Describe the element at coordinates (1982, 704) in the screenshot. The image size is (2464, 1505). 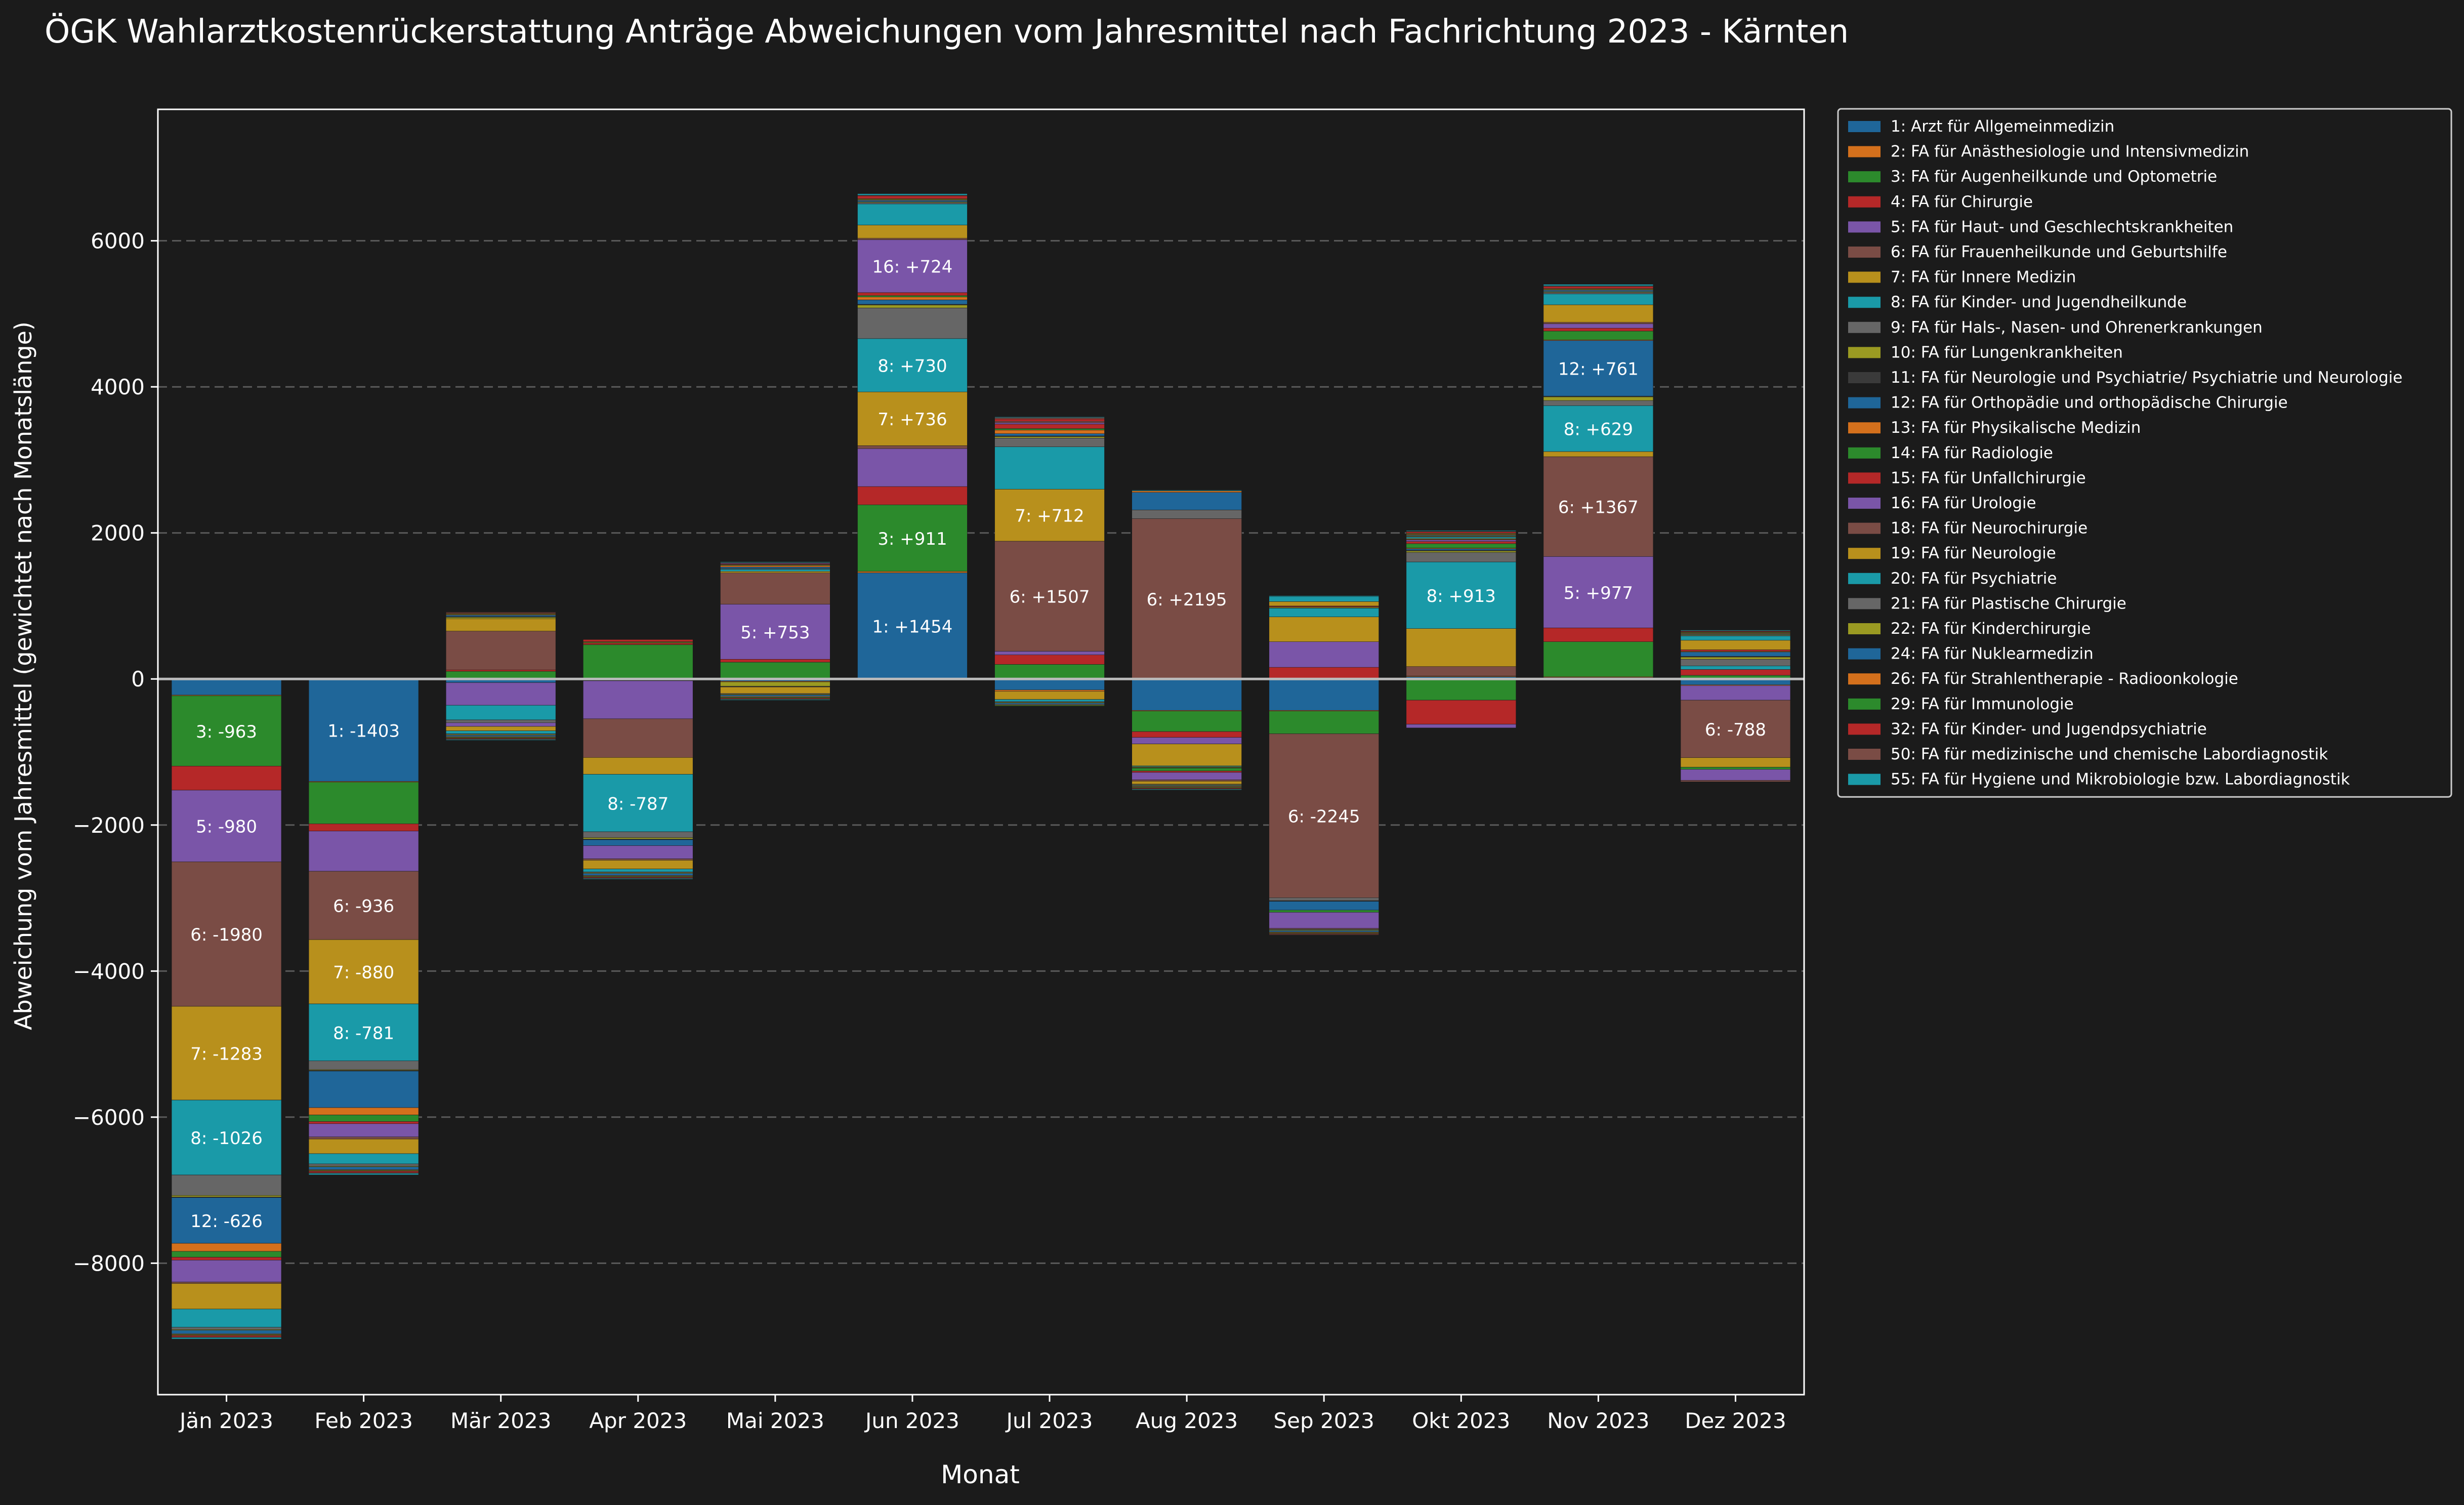
I see `legend-entry: 29: FA für Immunologie` at that location.